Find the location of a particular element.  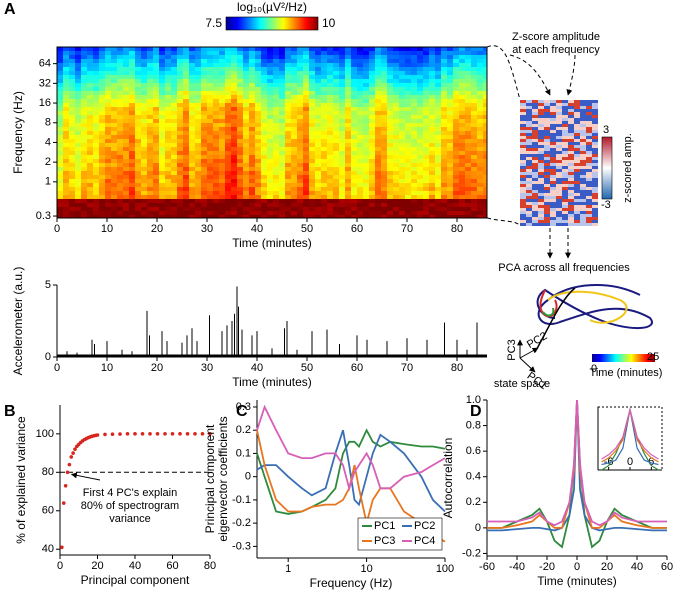

colorbar-label: log₁₀(µV²/Hz) is located at coordinates (272, 7).